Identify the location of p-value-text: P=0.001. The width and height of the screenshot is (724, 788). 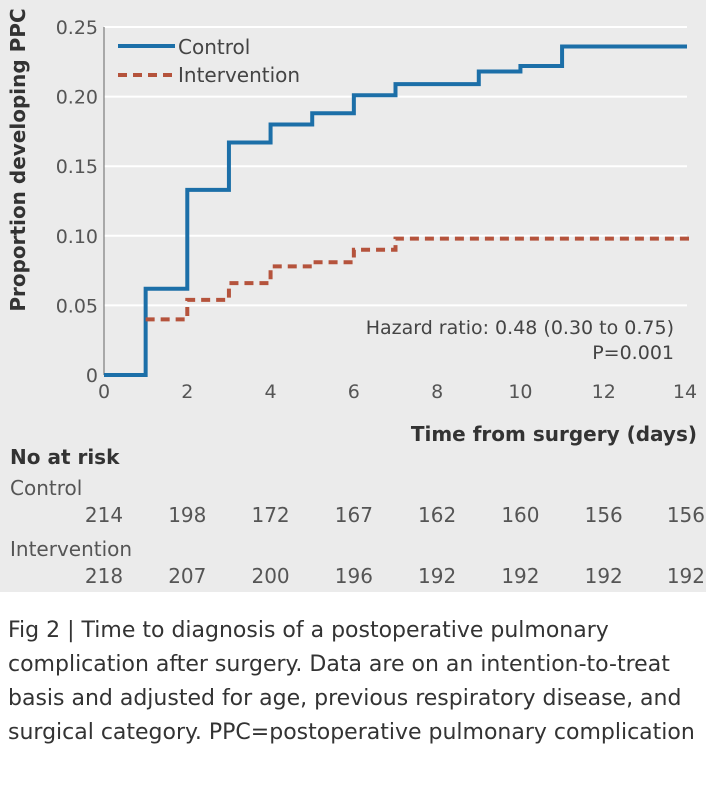
(633, 353).